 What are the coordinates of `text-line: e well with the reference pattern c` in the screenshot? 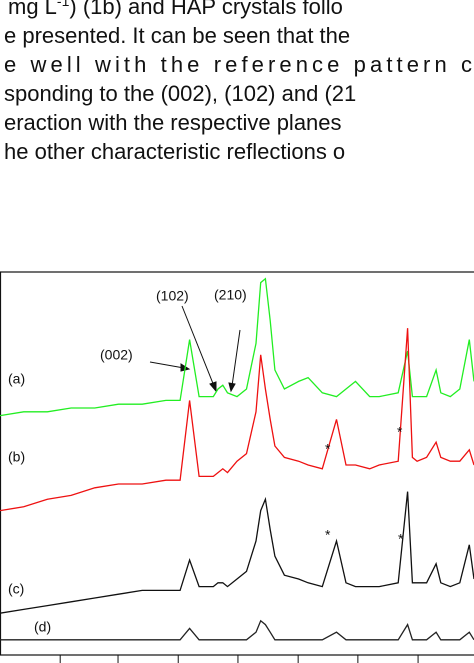 It's located at (238, 64).